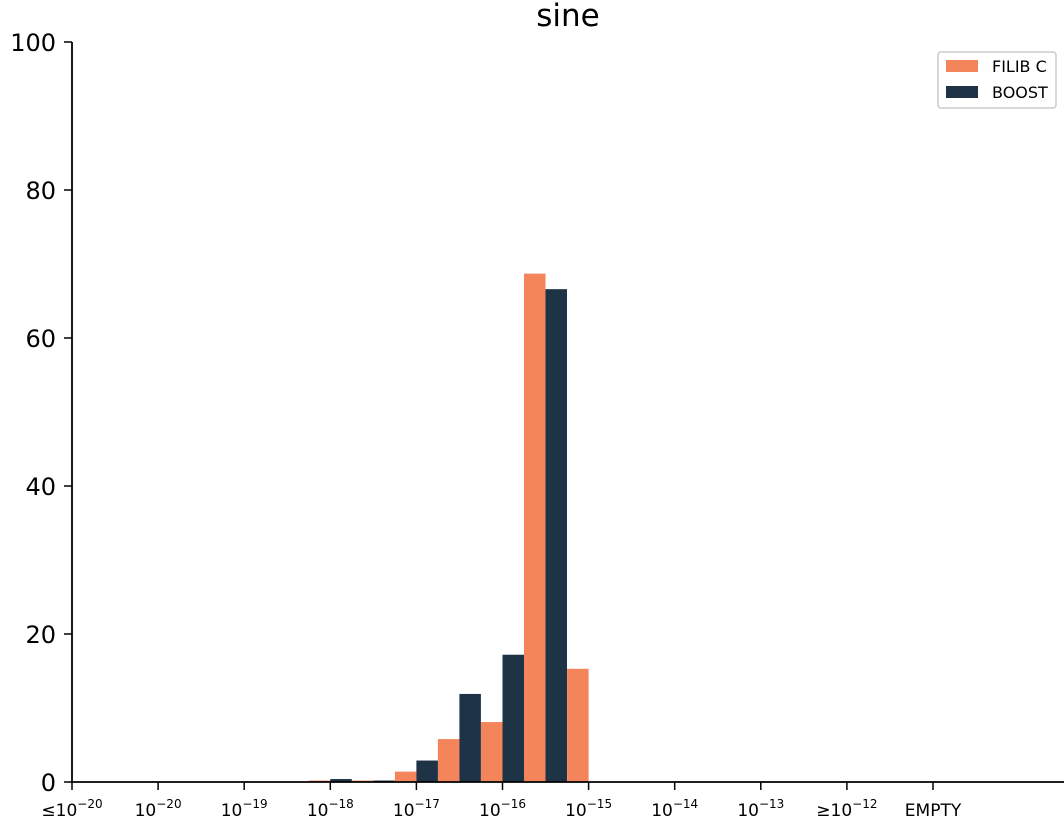 The image size is (1064, 823). What do you see at coordinates (567, 17) in the screenshot?
I see `chart-title: sine` at bounding box center [567, 17].